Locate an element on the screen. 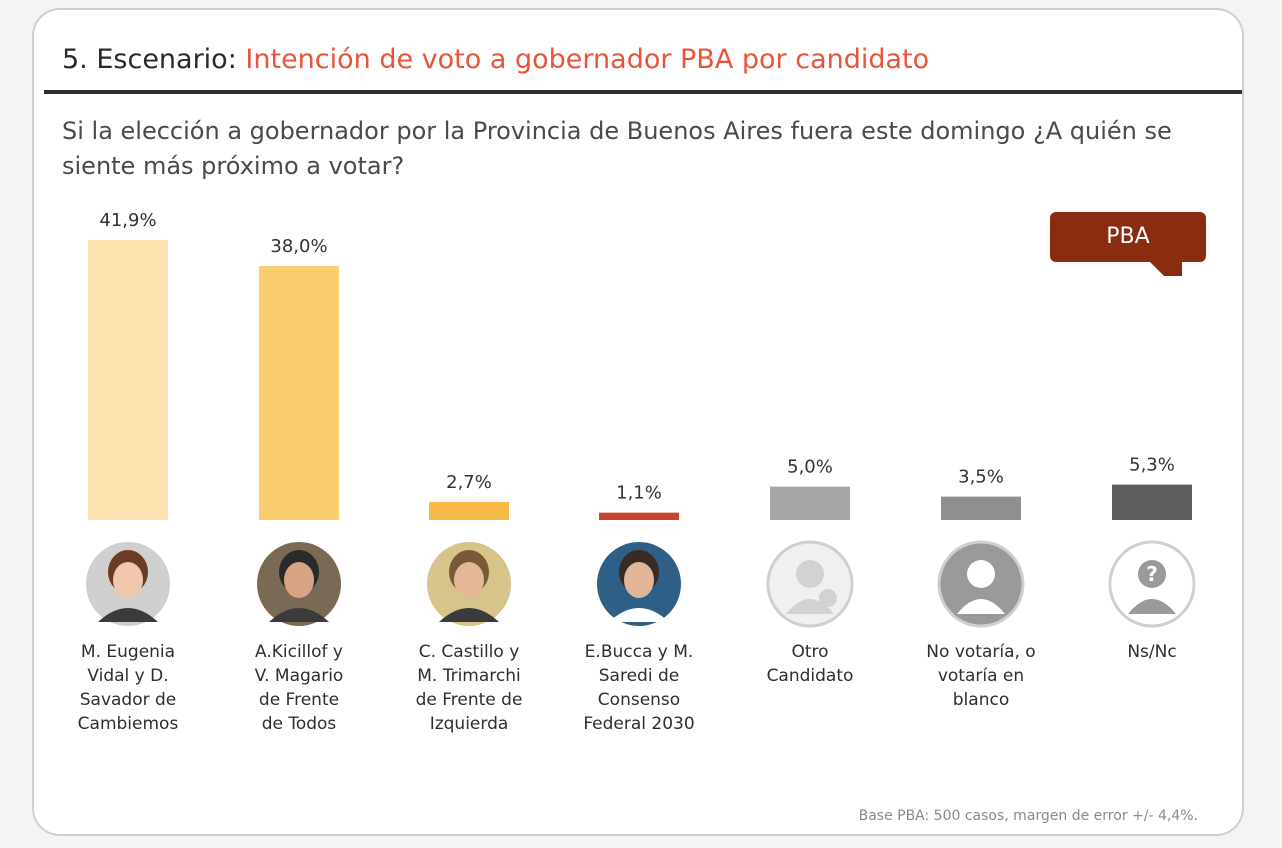  value-label-5: 5,0% is located at coordinates (810, 467).